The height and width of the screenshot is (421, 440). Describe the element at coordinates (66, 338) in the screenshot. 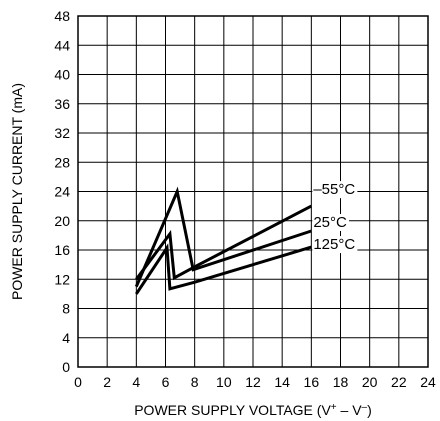

I see `y-tick-label: 4` at that location.